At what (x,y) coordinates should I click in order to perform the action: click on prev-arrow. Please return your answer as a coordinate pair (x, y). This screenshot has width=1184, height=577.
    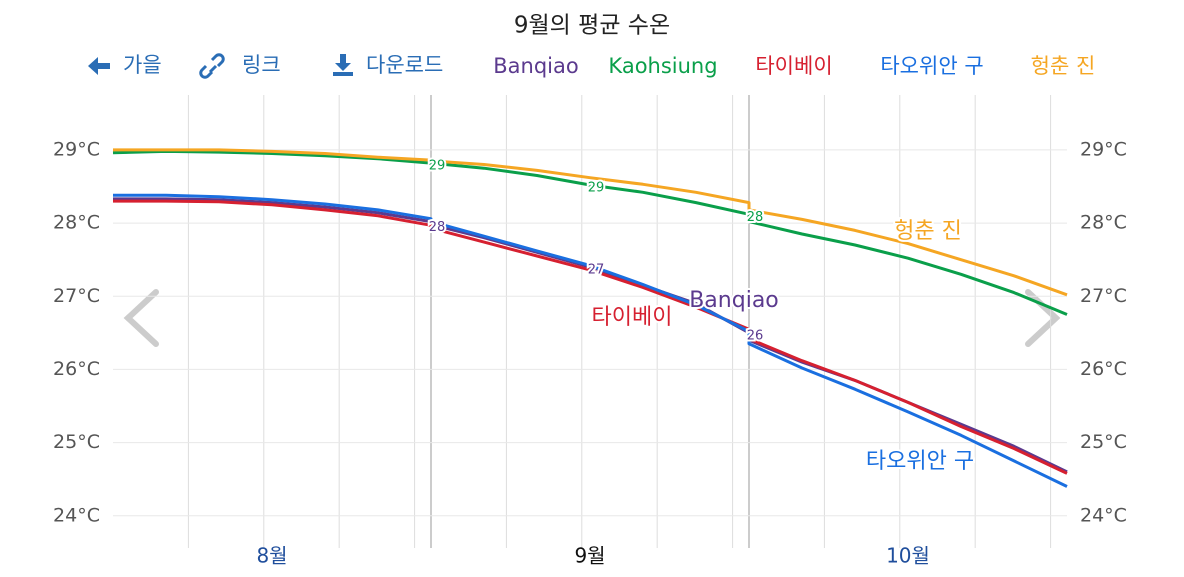
    Looking at the image, I should click on (141, 318).